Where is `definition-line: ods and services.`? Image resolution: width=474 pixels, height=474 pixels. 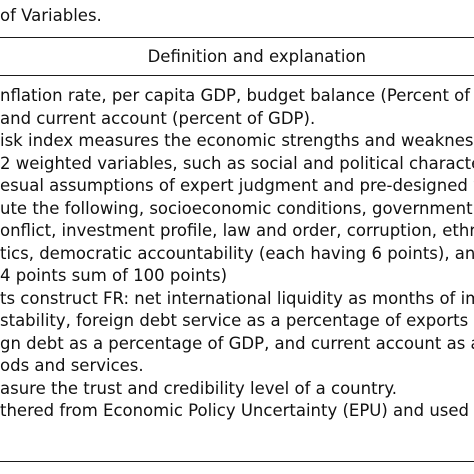 definition-line: ods and services. is located at coordinates (72, 365).